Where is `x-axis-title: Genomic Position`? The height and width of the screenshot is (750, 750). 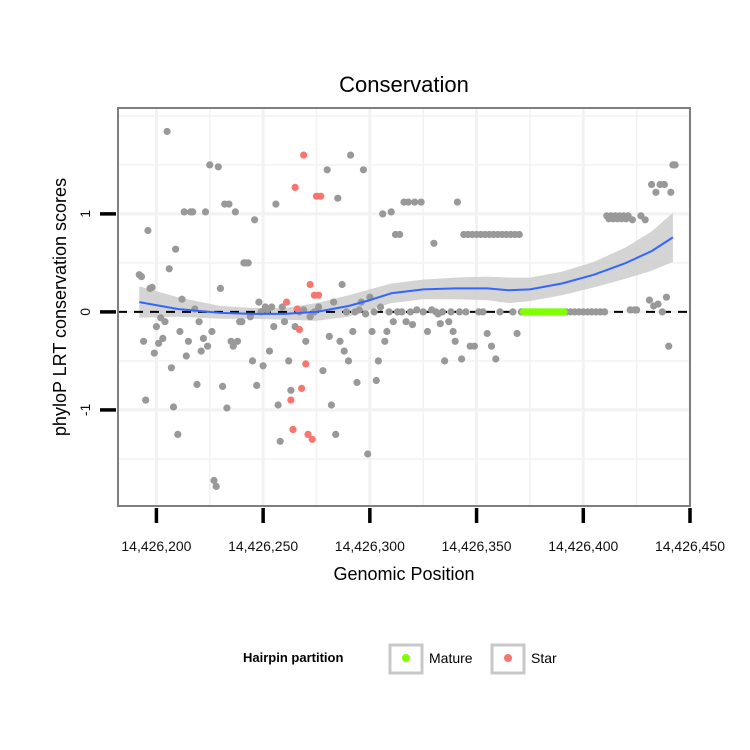
x-axis-title: Genomic Position is located at coordinates (403, 574).